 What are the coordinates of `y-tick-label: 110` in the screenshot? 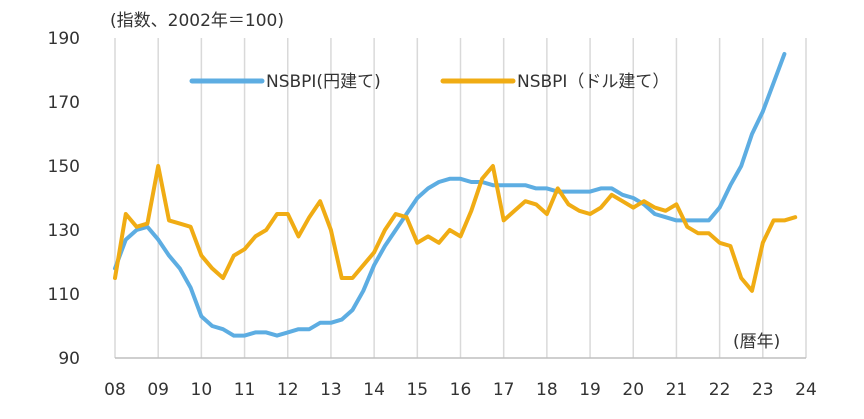 It's located at (64, 295).